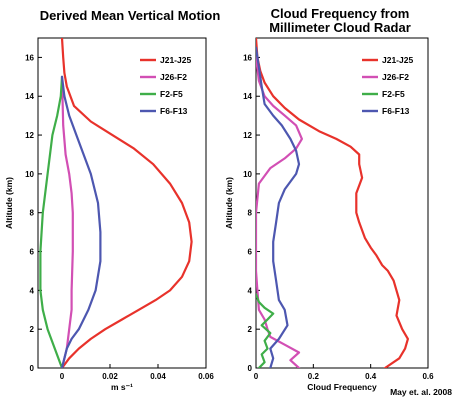 The width and height of the screenshot is (454, 400). What do you see at coordinates (340, 13) in the screenshot?
I see `right-chart-title-line-1: Cloud Frequency from` at bounding box center [340, 13].